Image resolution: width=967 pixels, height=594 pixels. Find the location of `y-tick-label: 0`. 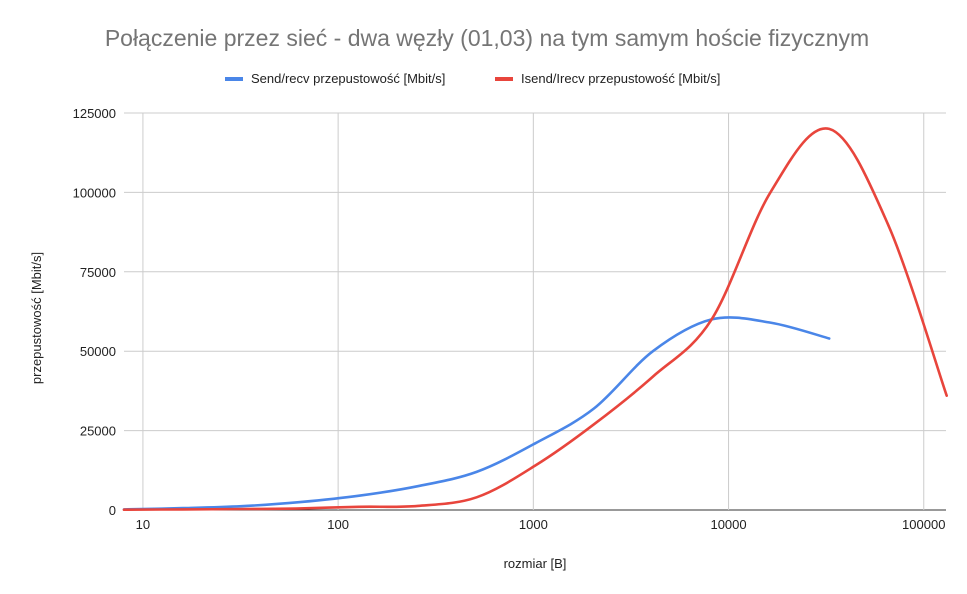

y-tick-label: 0 is located at coordinates (112, 510).